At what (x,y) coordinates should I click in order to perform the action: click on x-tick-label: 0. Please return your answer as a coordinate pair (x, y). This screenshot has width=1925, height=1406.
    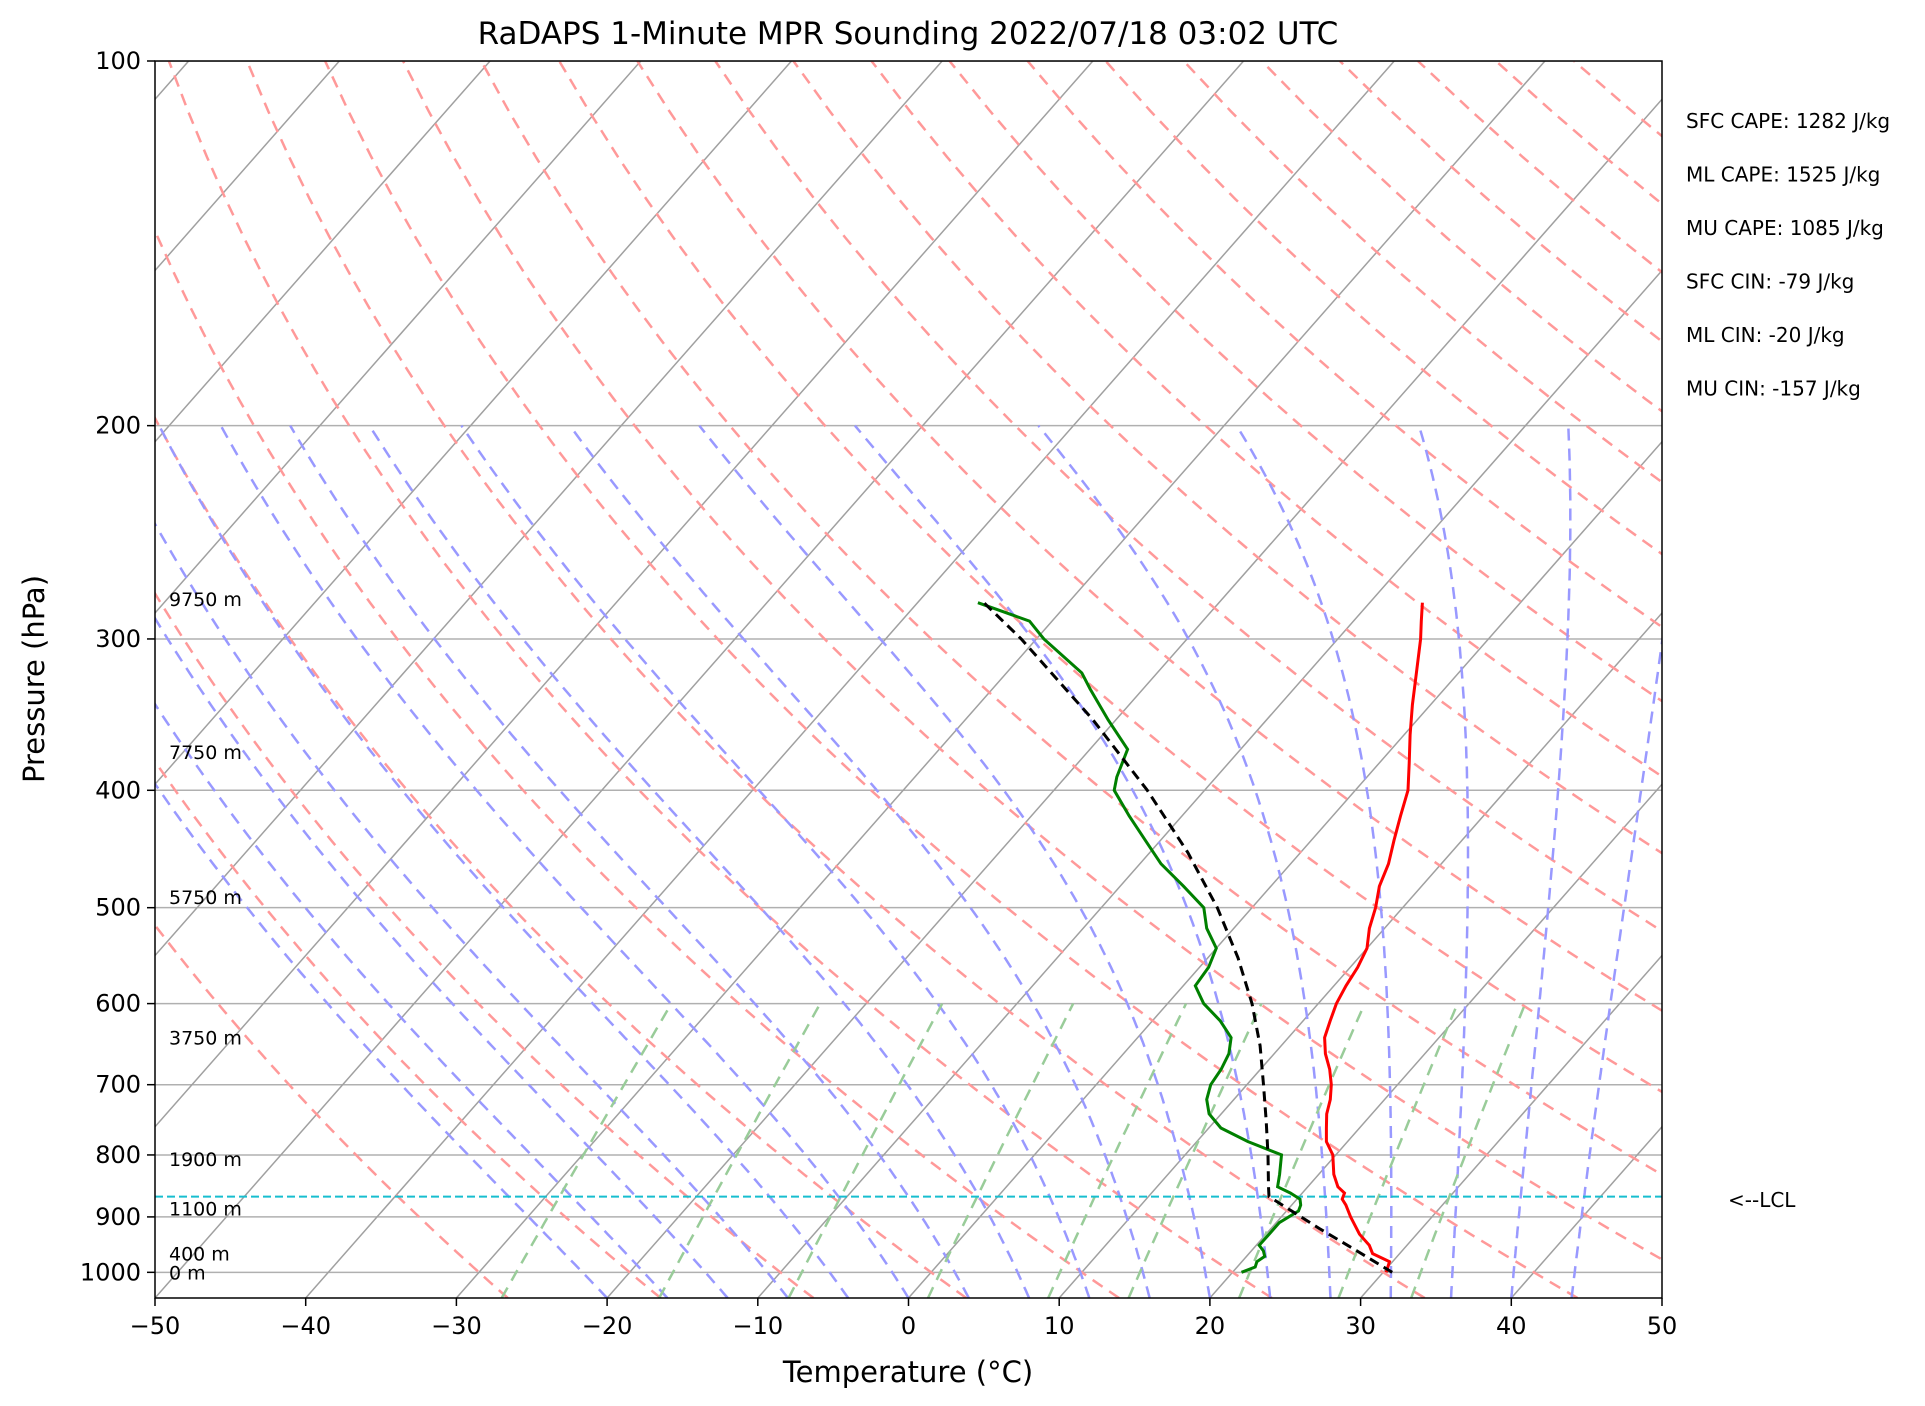
    Looking at the image, I should click on (908, 1326).